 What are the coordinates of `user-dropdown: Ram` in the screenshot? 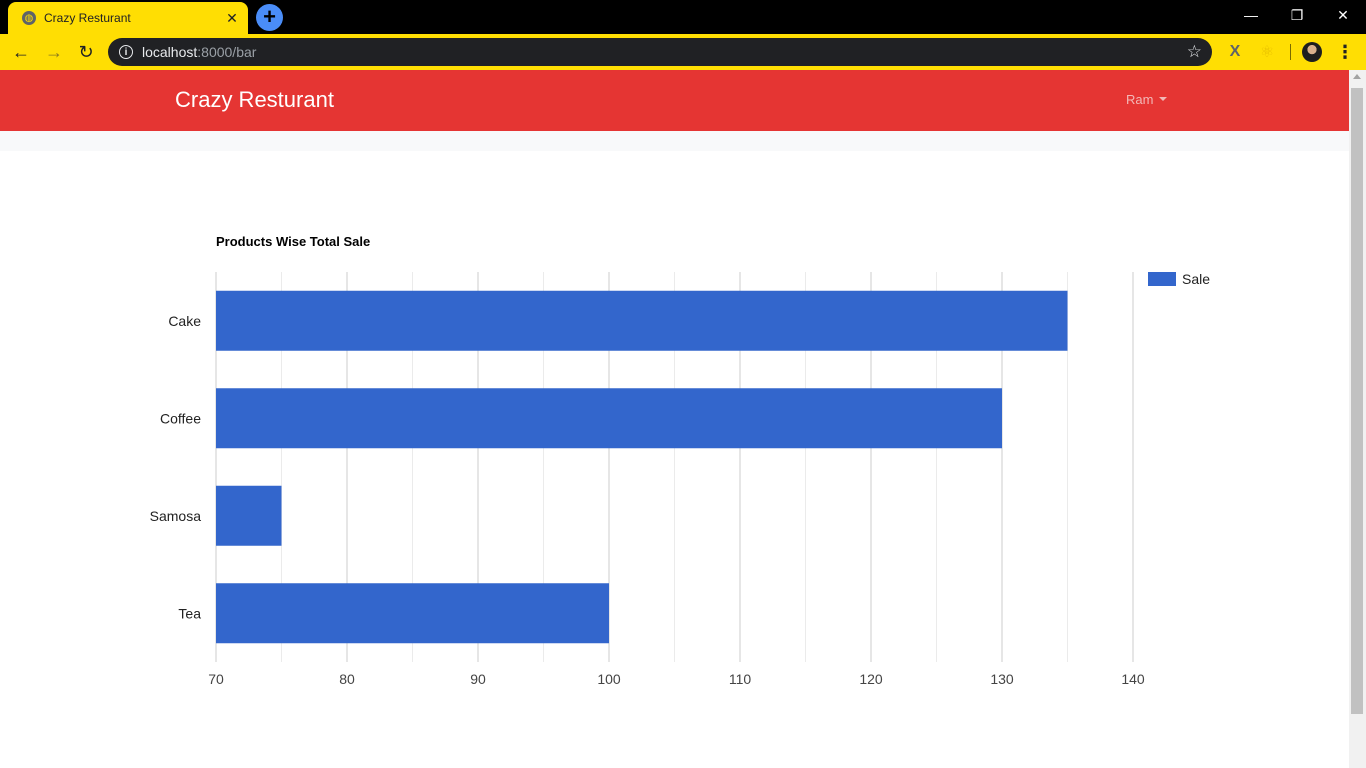 It's located at (1147, 99).